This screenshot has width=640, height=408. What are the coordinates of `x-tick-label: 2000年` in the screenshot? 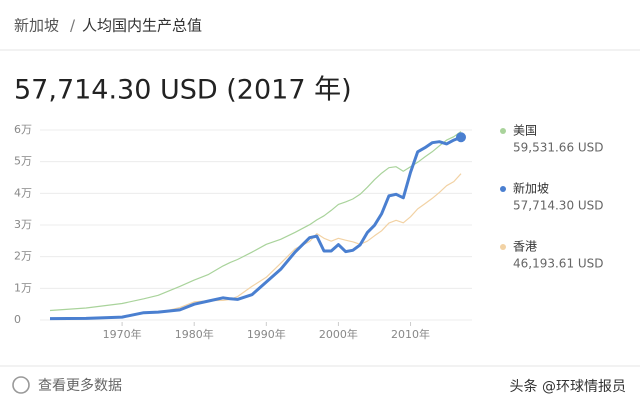 It's located at (338, 334).